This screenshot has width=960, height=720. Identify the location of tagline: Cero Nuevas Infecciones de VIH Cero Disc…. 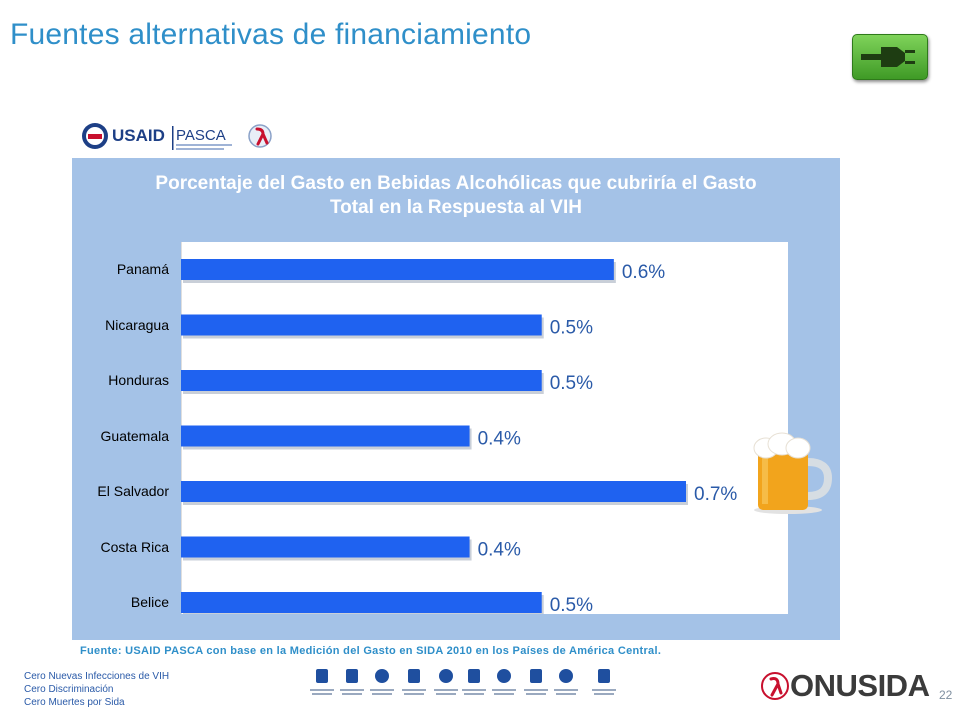
(96, 689).